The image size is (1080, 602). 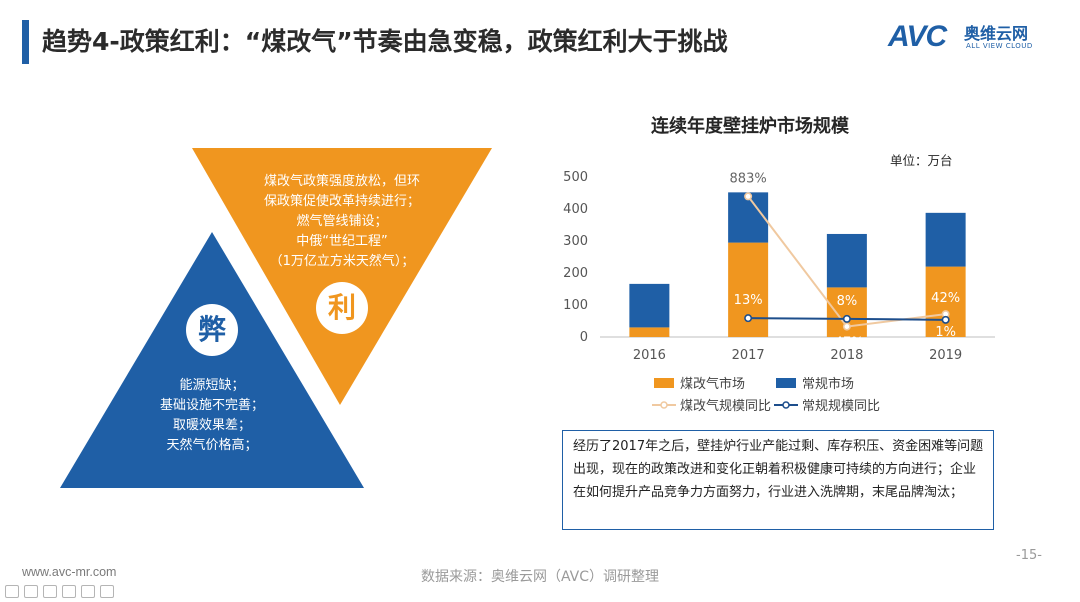 What do you see at coordinates (342, 241) in the screenshot?
I see `benefit-line: 中俄“世纪工程”` at bounding box center [342, 241].